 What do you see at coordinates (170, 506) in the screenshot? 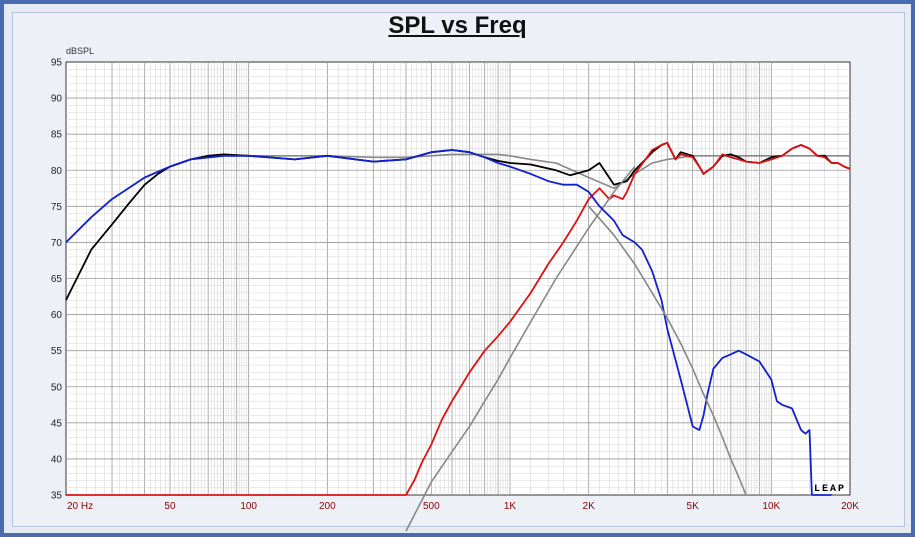
I see `x-tick-label: 50` at bounding box center [170, 506].